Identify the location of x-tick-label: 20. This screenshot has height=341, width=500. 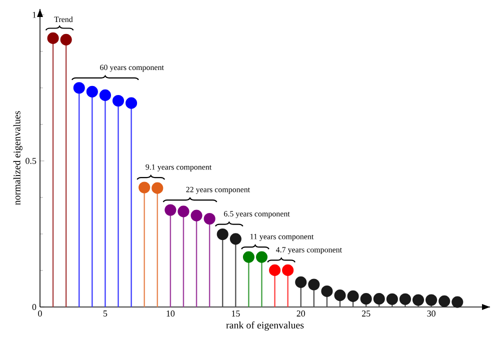
(301, 313).